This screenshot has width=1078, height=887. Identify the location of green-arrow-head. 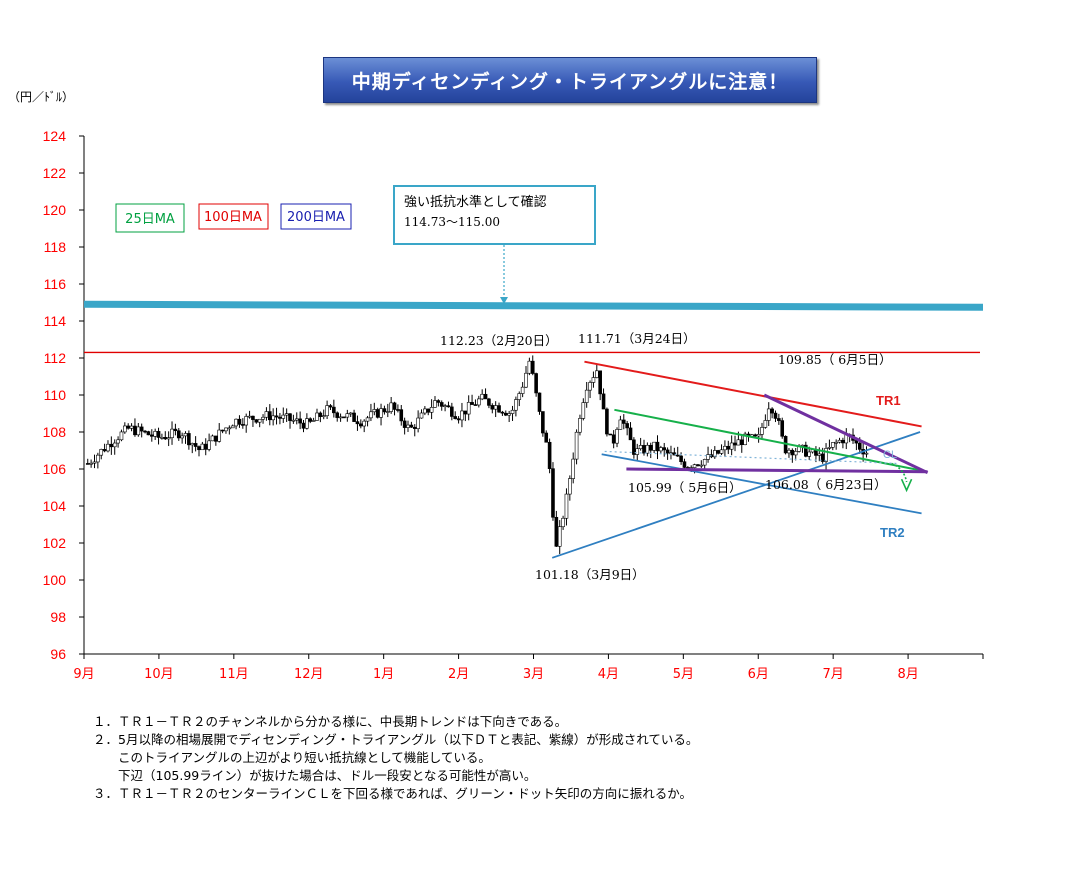
(906, 485).